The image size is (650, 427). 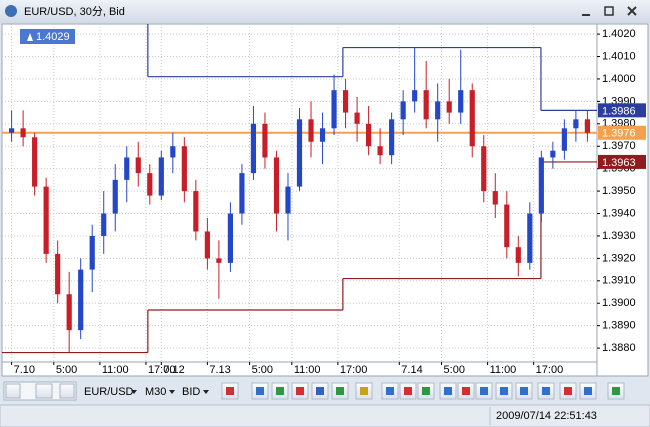 What do you see at coordinates (619, 326) in the screenshot?
I see `y-tick-label: 1.3890` at bounding box center [619, 326].